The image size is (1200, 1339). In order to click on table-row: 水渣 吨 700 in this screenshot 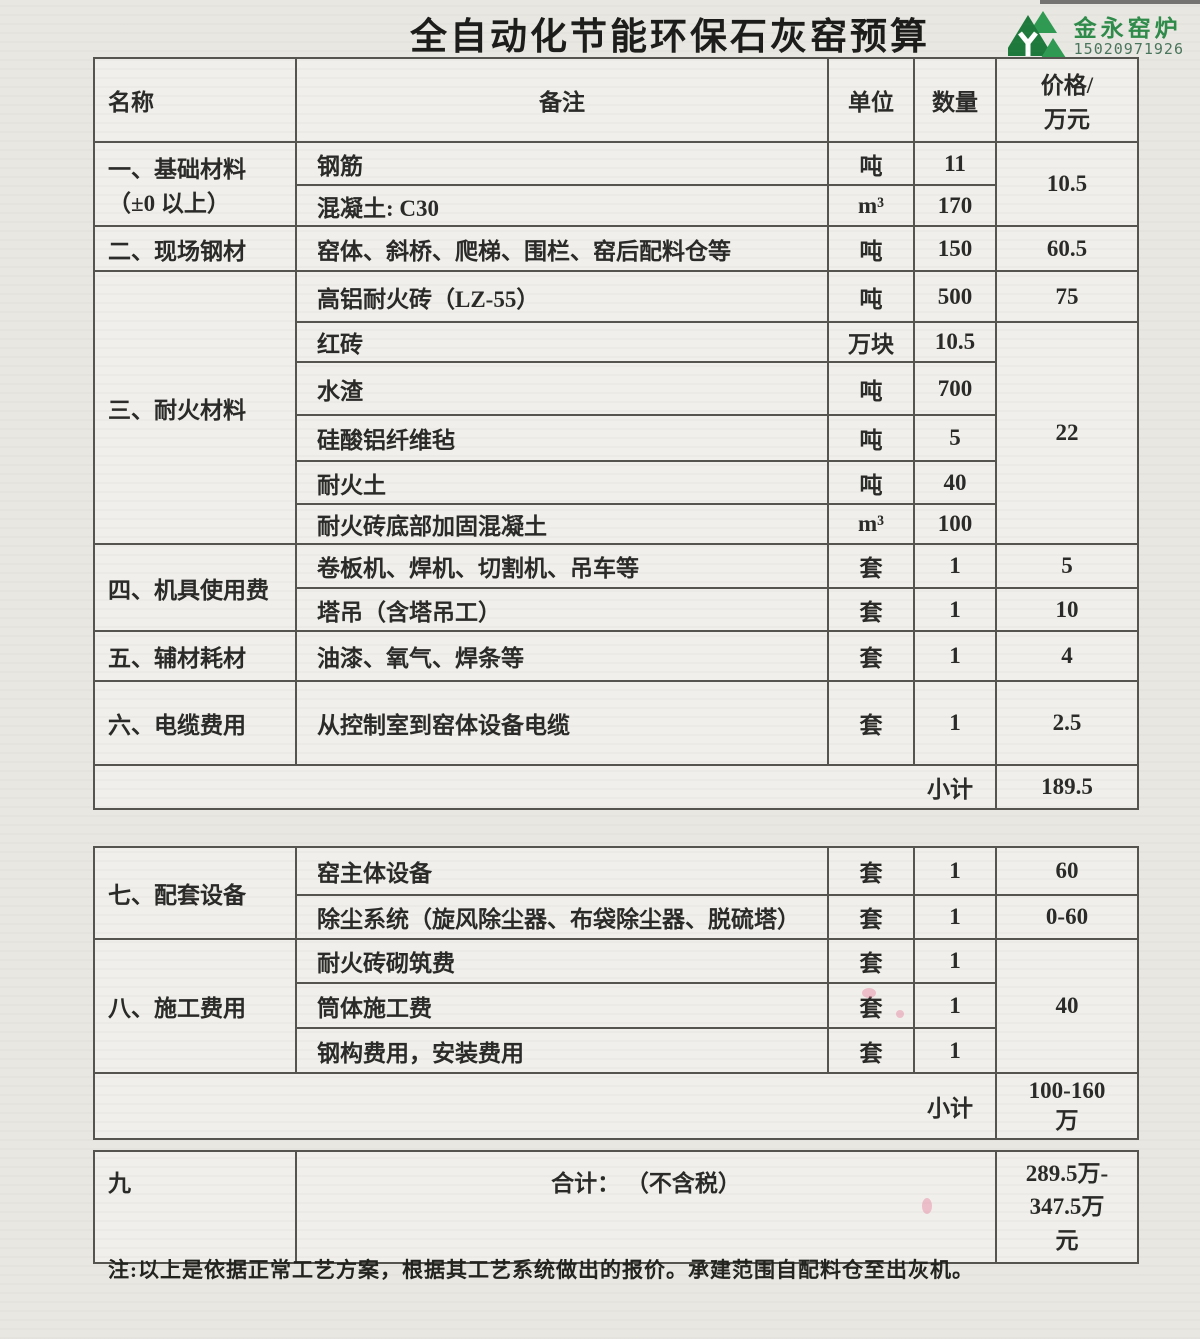, I will do `click(616, 388)`.